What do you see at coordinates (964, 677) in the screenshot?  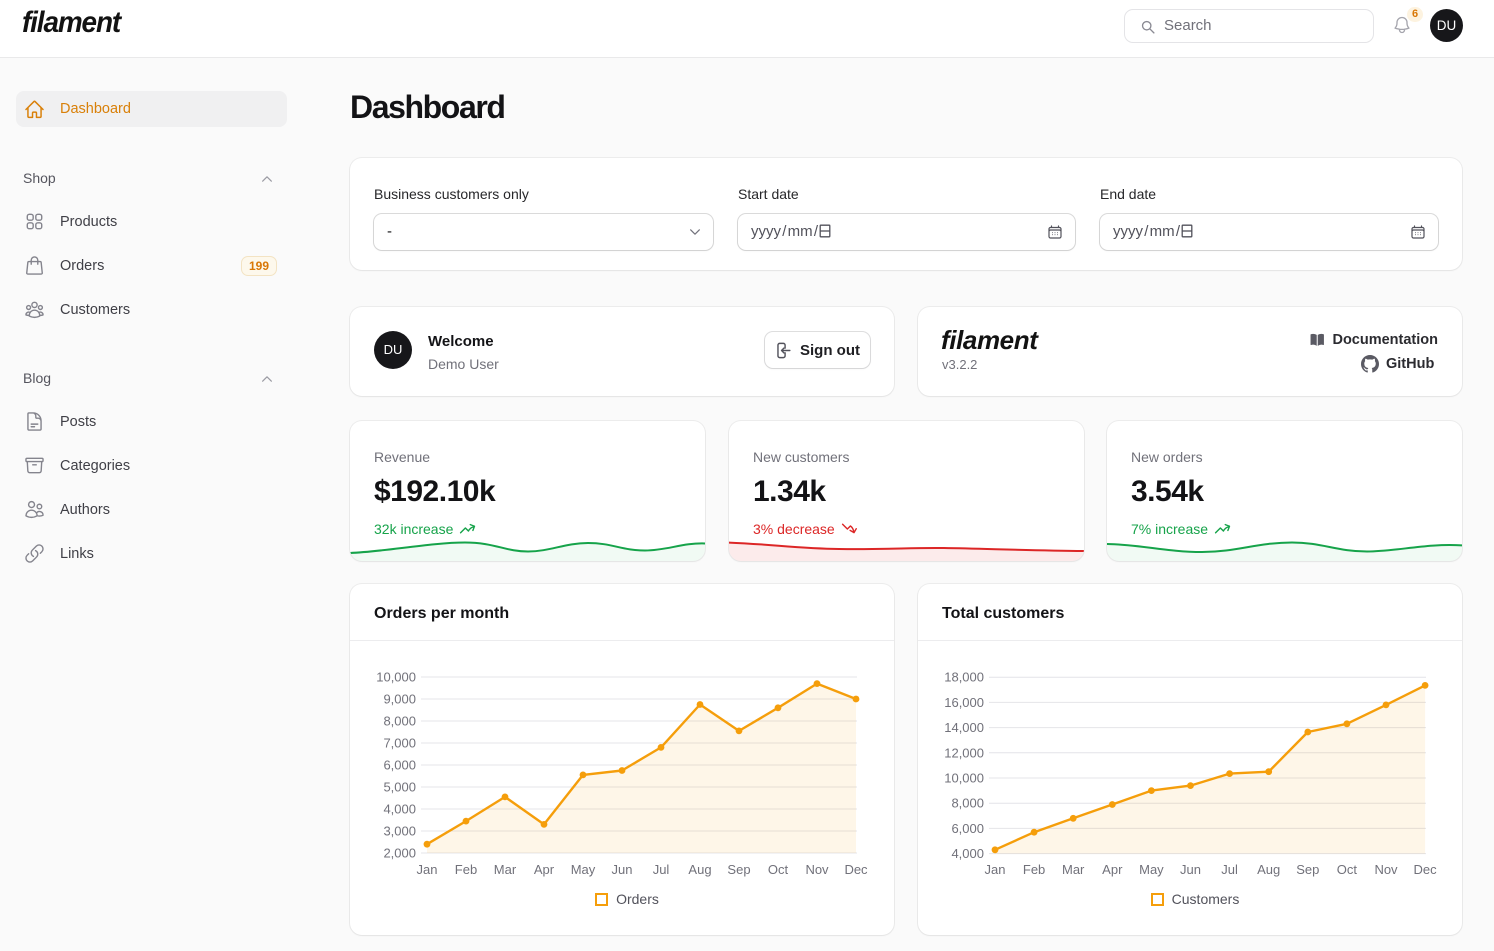 I see `svg-text: 18,000` at bounding box center [964, 677].